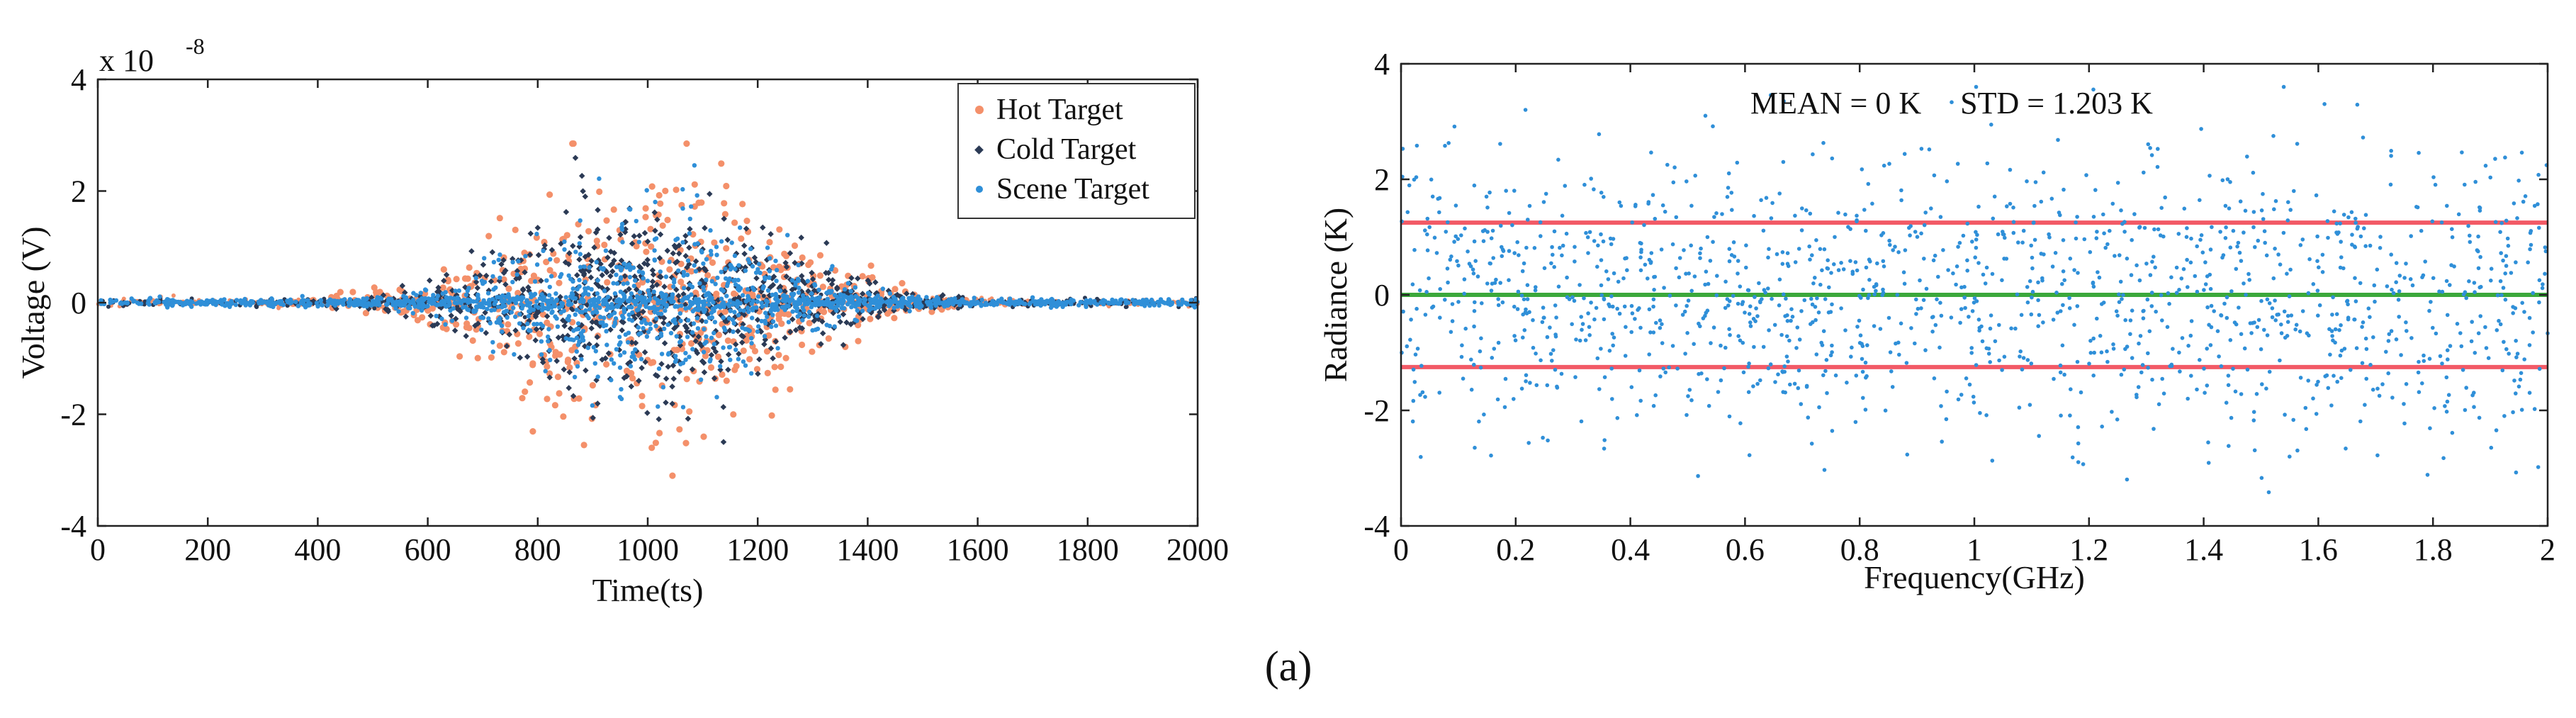 This screenshot has height=718, width=2576. What do you see at coordinates (1076, 151) in the screenshot?
I see `left-legend: Hot Target Cold Target Scene Target` at bounding box center [1076, 151].